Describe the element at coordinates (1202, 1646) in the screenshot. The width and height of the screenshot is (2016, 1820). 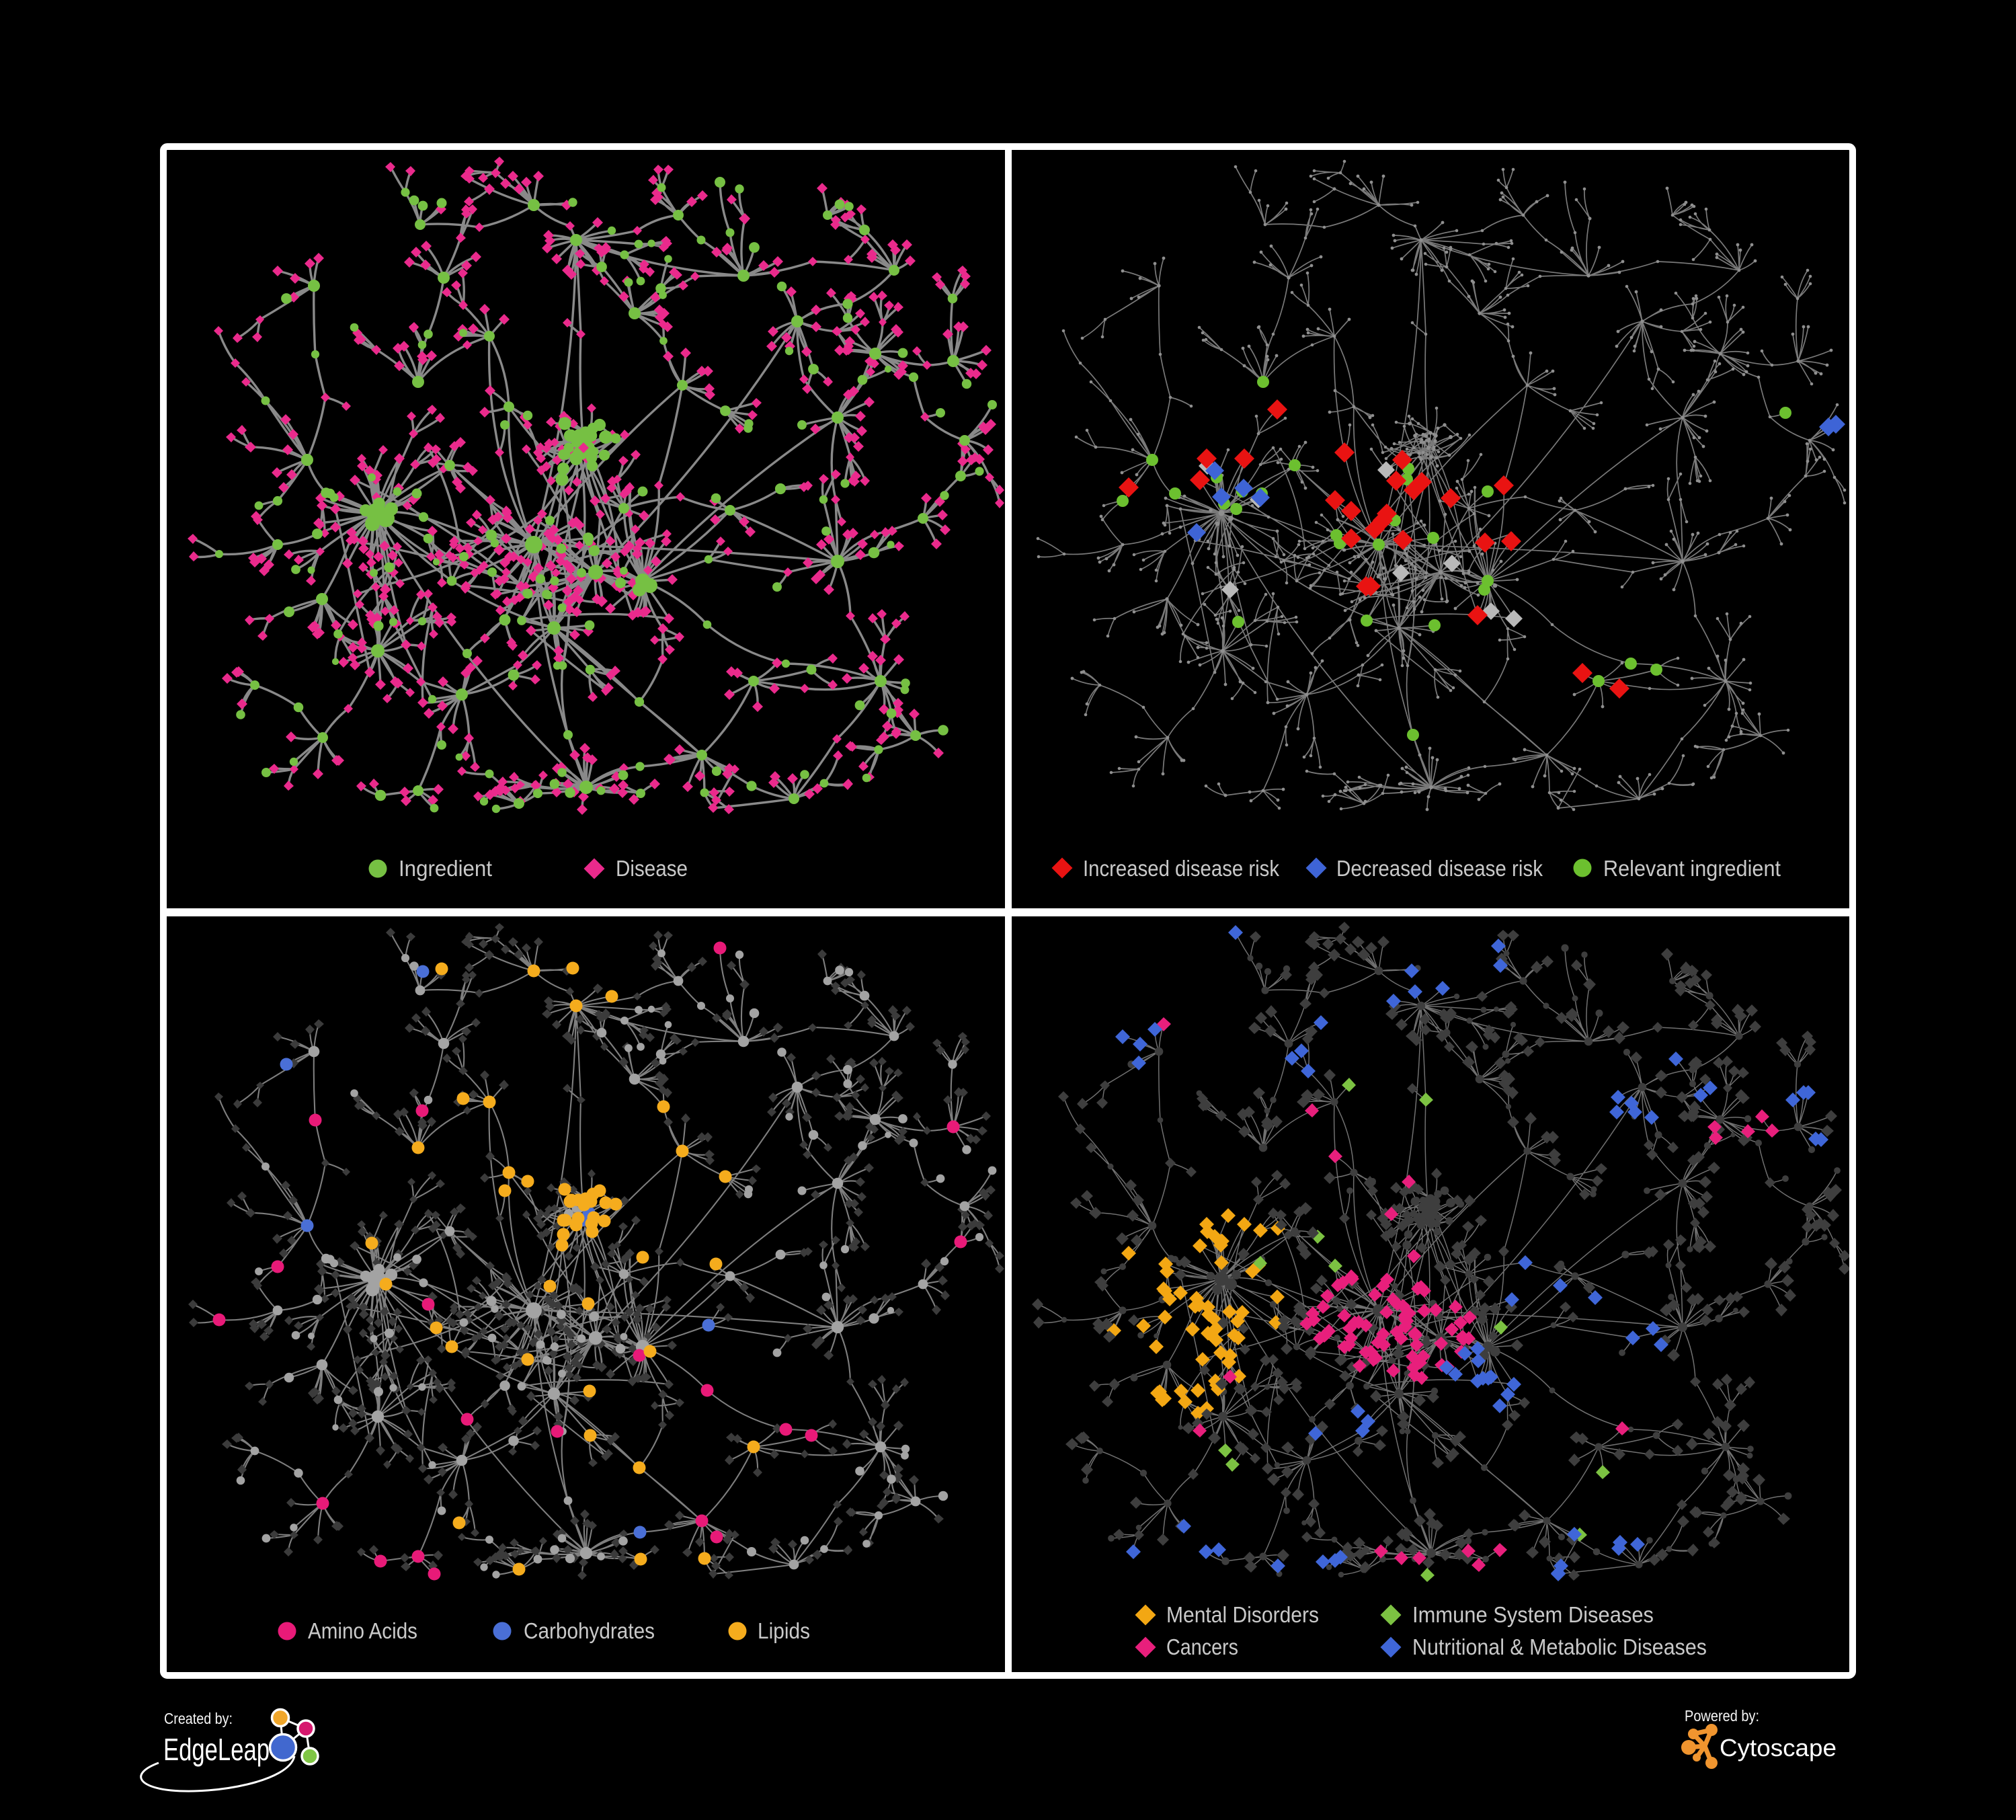
I see `svg-text: Cancers` at that location.